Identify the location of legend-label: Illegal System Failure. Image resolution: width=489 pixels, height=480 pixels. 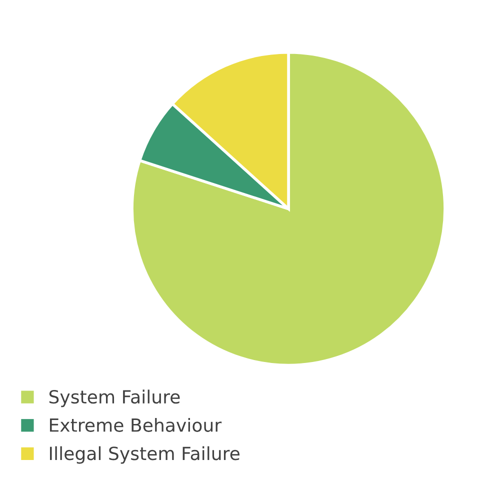
(145, 455).